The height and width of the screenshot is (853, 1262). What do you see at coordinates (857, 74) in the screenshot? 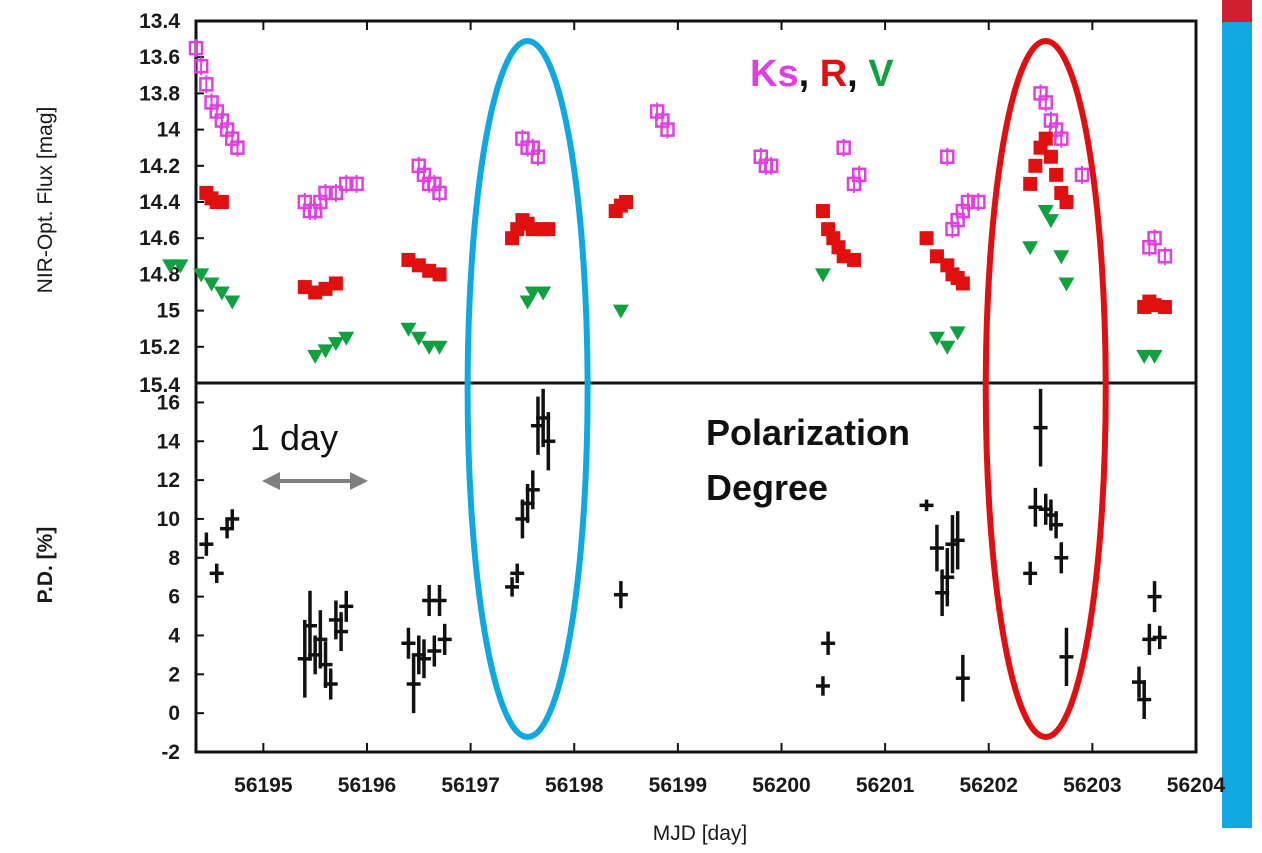
I see `legend-sep-2: ,` at bounding box center [857, 74].